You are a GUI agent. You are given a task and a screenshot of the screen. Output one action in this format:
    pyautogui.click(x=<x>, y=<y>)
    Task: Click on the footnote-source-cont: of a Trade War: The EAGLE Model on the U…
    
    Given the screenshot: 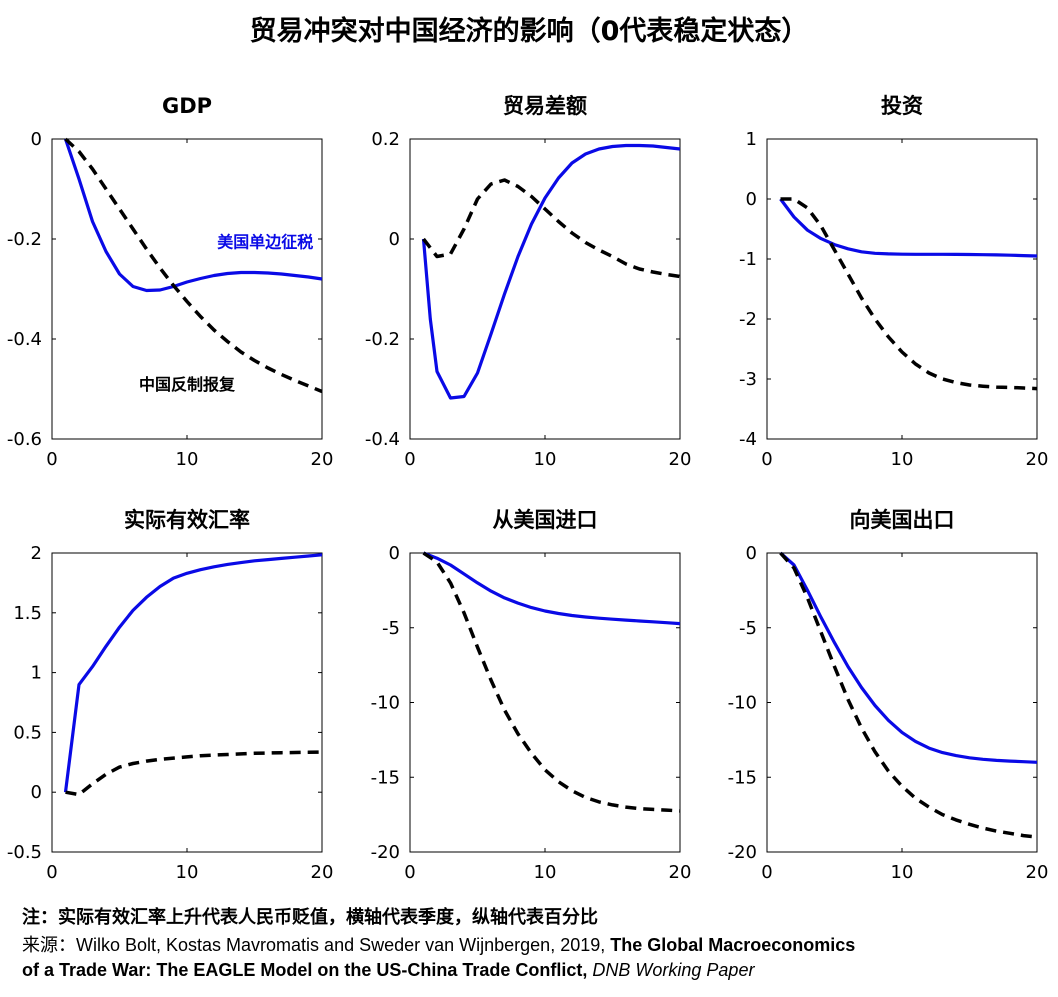 What is the action you would take?
    pyautogui.click(x=388, y=970)
    